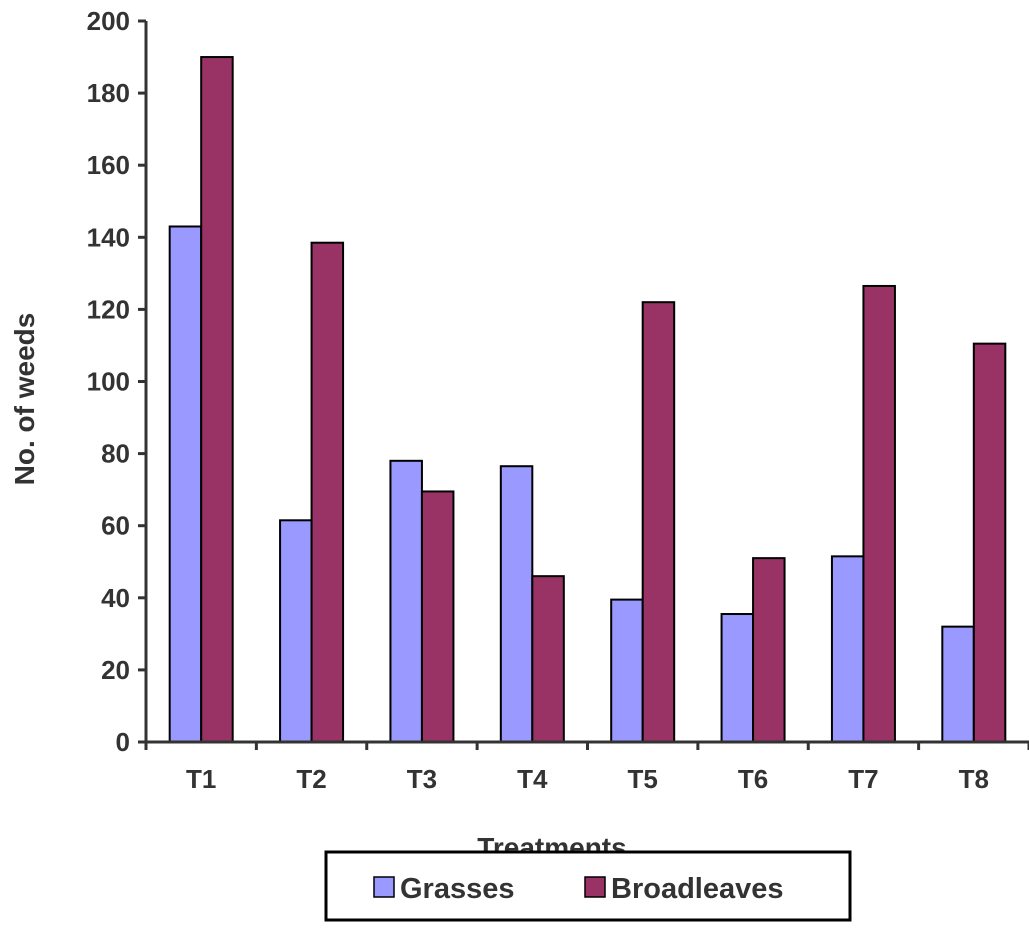 The height and width of the screenshot is (929, 1029). What do you see at coordinates (457, 889) in the screenshot?
I see `legend-label-grasses: Grasses` at bounding box center [457, 889].